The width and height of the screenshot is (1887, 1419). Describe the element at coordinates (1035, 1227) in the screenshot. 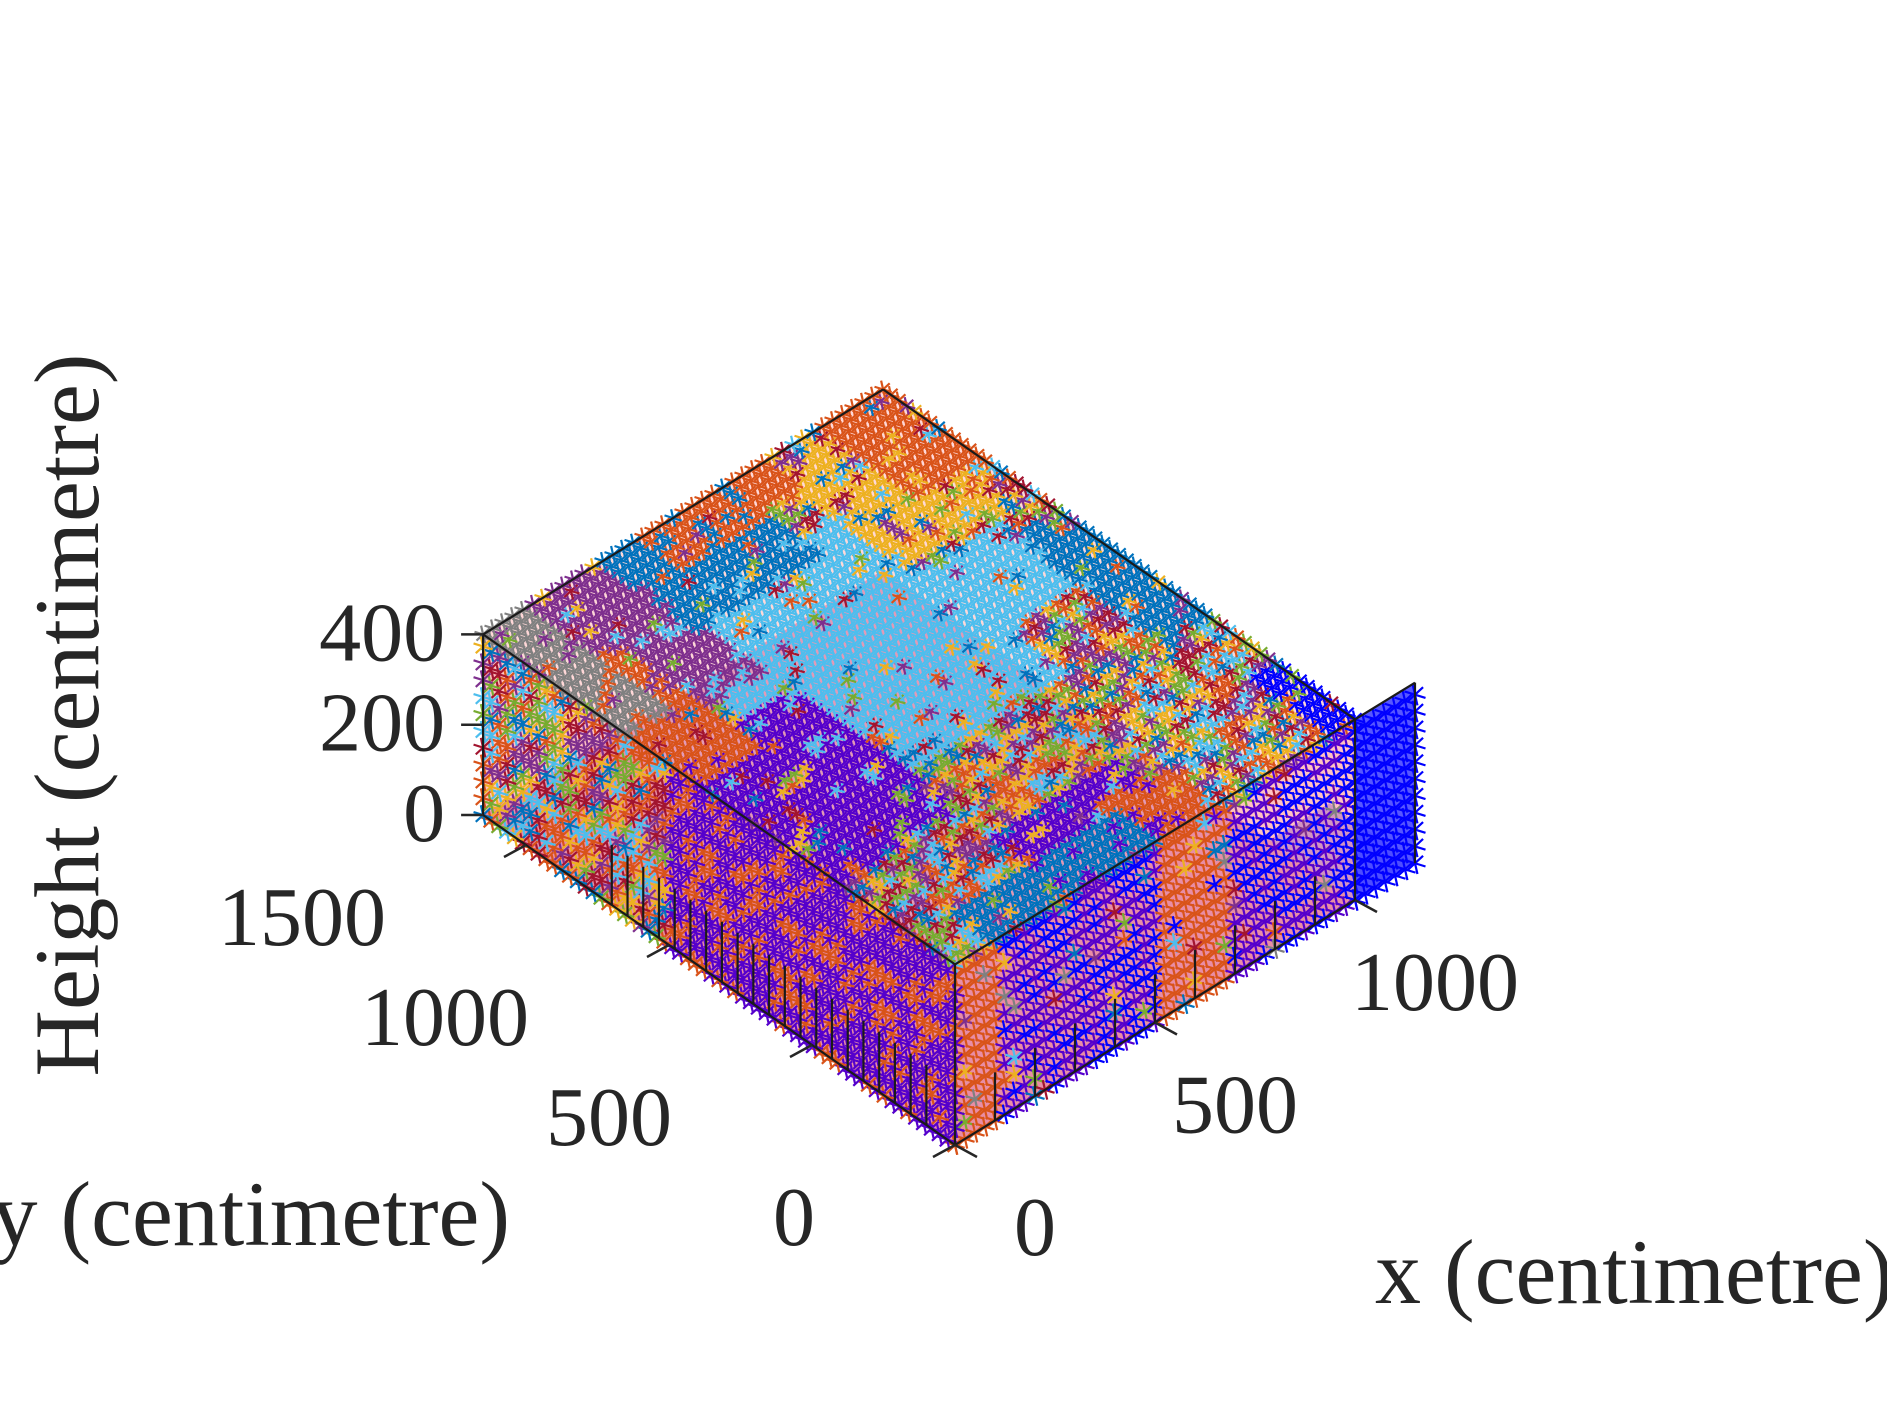

I see `x-tick-label: 0` at that location.